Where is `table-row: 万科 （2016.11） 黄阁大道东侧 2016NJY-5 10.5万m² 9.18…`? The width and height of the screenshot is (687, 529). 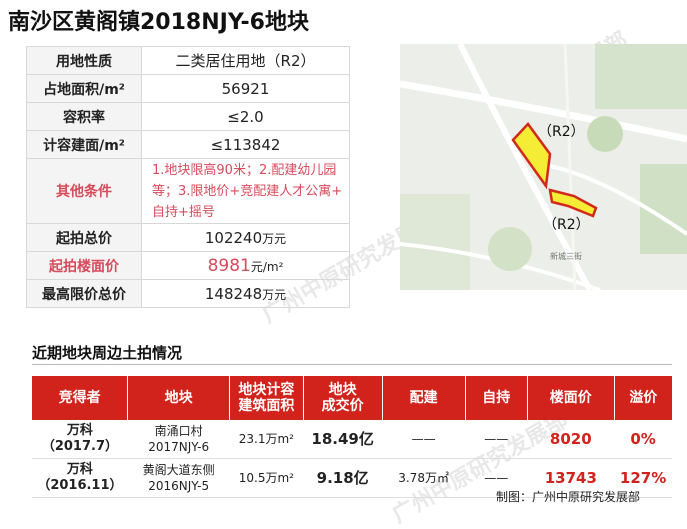
table-row: 万科 （2016.11） 黄阁大道东侧 2016NJY-5 10.5万m² 9.18… is located at coordinates (352, 478).